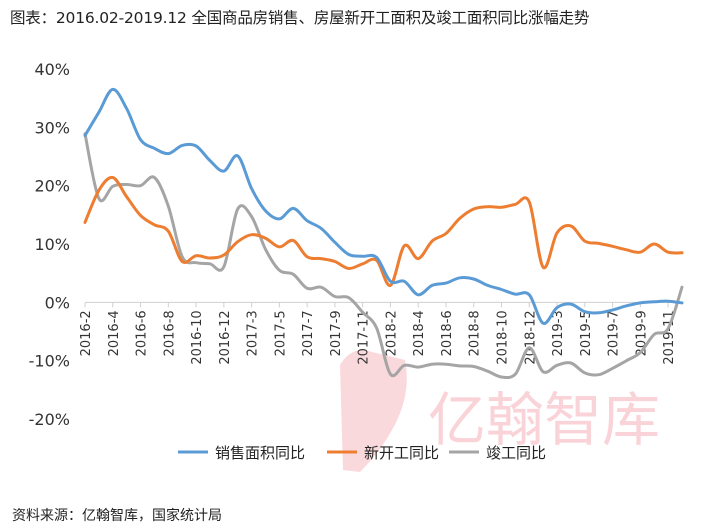  Describe the element at coordinates (475, 333) in the screenshot. I see `x-tick-label: 2018-8` at that location.